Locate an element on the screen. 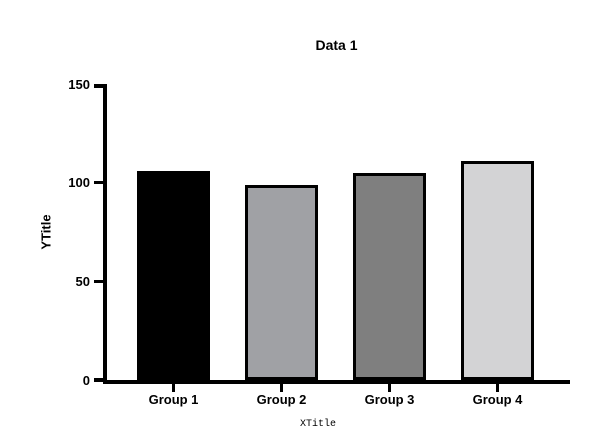 The height and width of the screenshot is (440, 600). y-tick-label: 0 is located at coordinates (86, 380).